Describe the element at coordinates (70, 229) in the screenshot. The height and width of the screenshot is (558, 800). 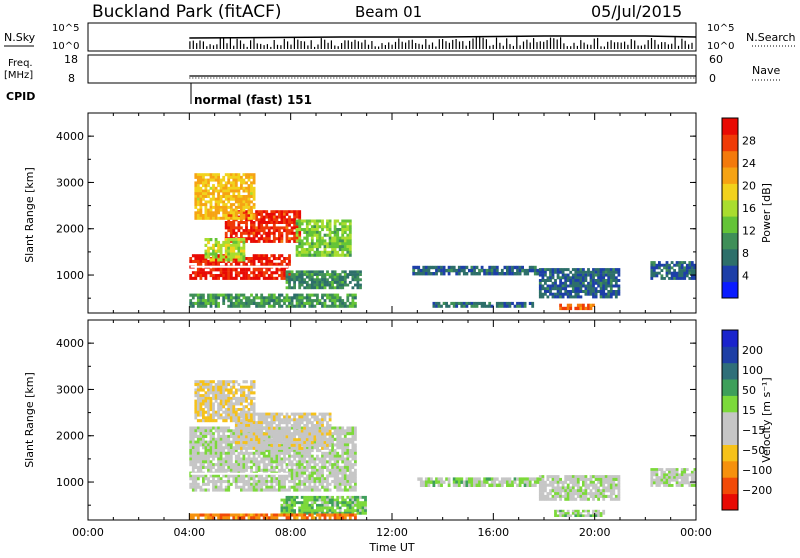
I see `y-tick-label: 2000` at that location.